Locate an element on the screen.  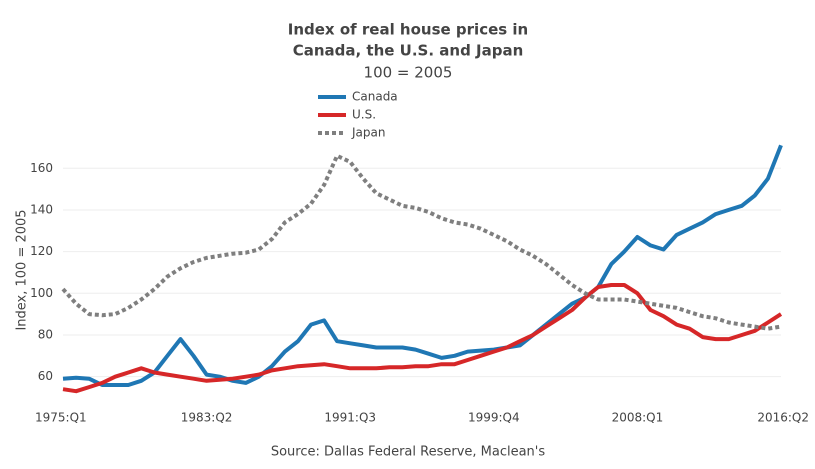
x-tick-label: 1975:Q1 is located at coordinates (61, 418).